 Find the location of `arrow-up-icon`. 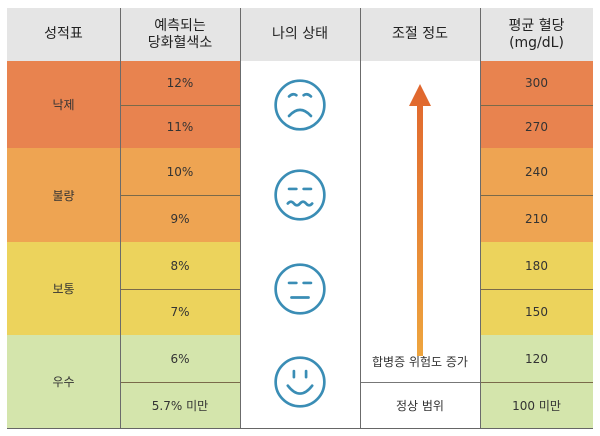

arrow-up-icon is located at coordinates (420, 220).